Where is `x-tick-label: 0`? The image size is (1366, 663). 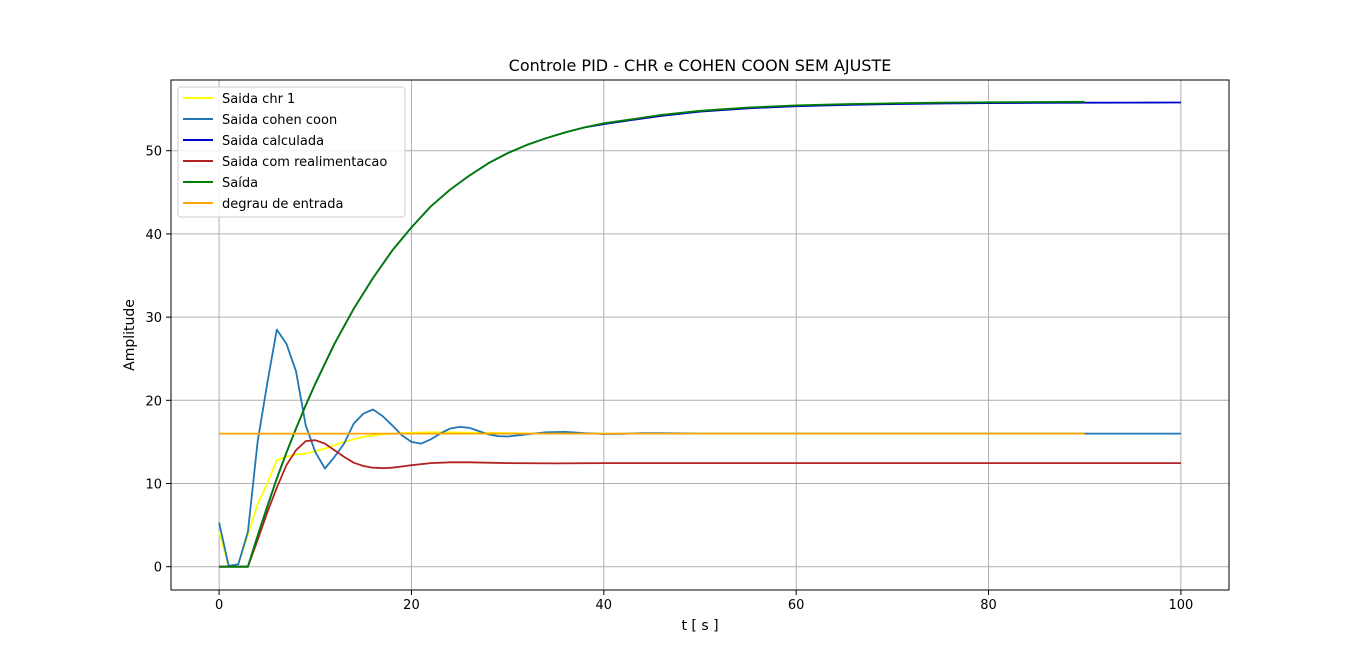
x-tick-label: 0 is located at coordinates (219, 605).